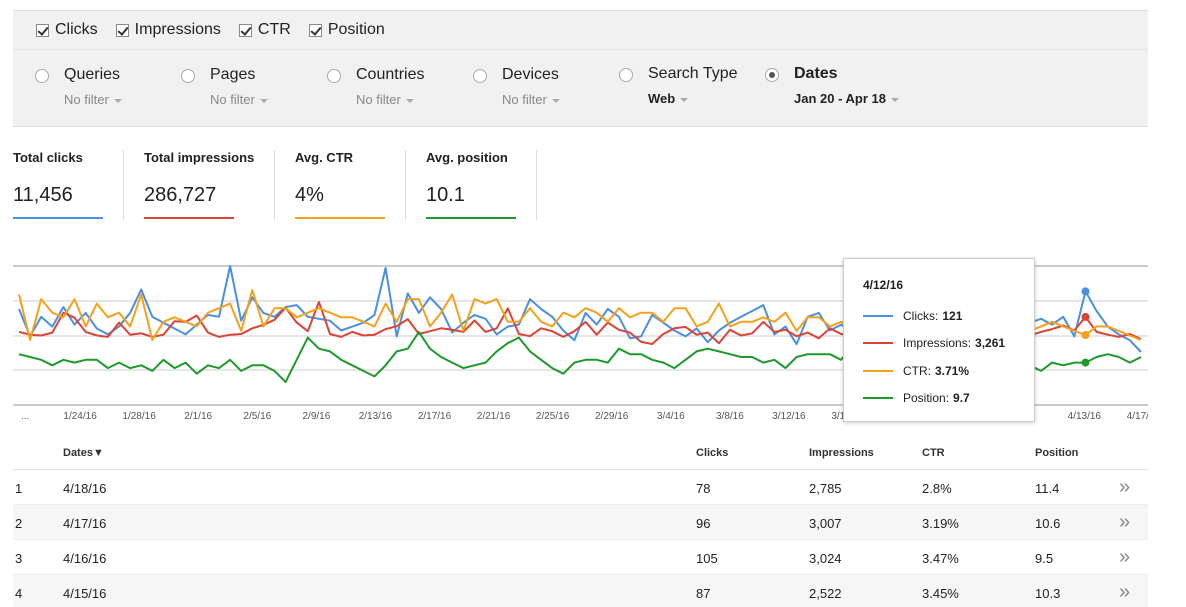  What do you see at coordinates (580, 557) in the screenshot?
I see `table-row: 3 4/16/16 105 3,024 3.47% 9.5 »` at bounding box center [580, 557].